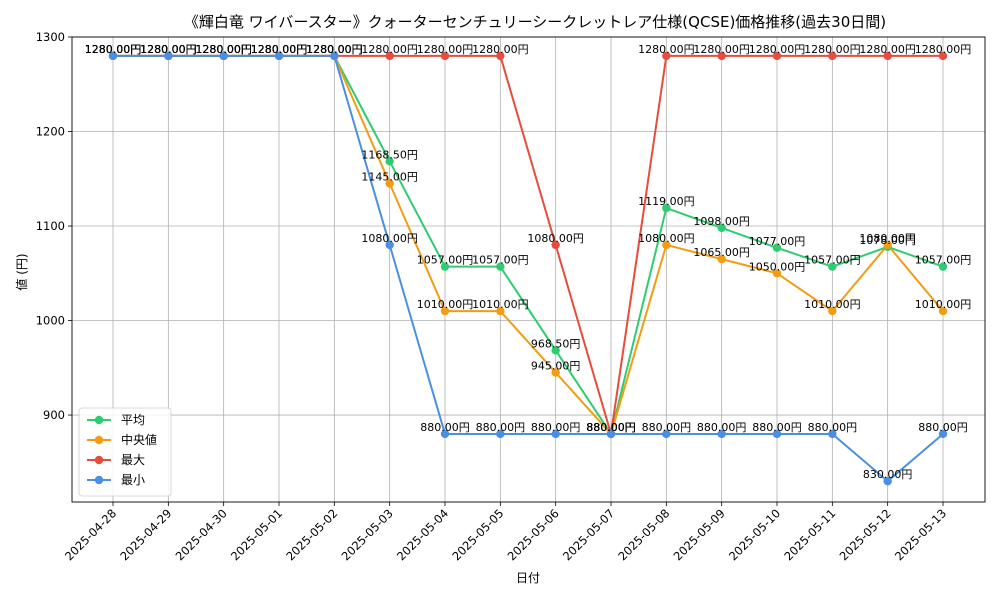 The height and width of the screenshot is (600, 1000). Describe the element at coordinates (588, 534) in the screenshot. I see `x-tick-label: 2025-05-07` at that location.